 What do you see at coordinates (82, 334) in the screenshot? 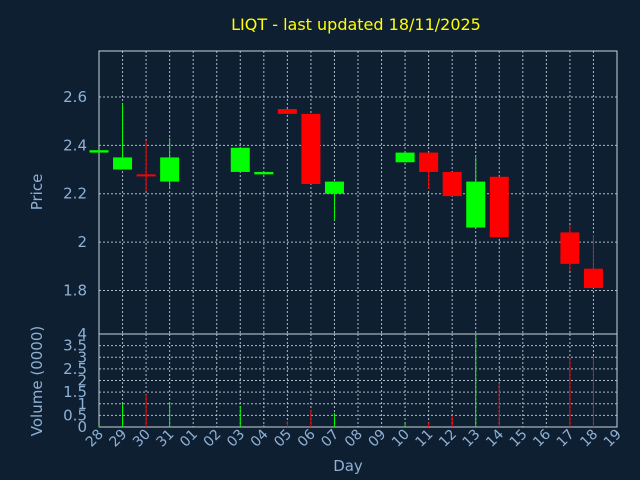
I see `volume-tick-label: 4` at bounding box center [82, 334].